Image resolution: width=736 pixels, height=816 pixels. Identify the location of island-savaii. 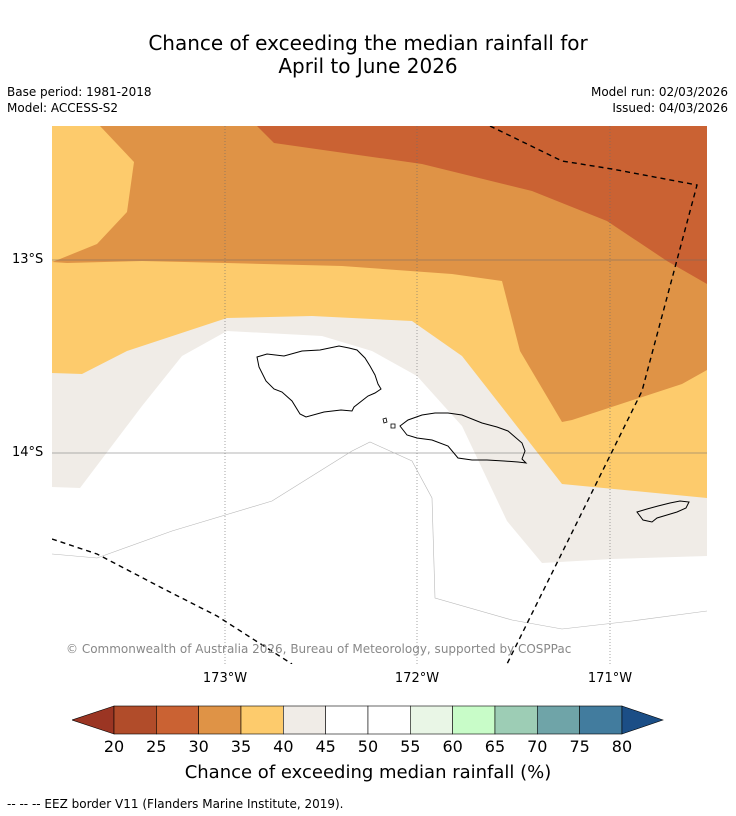
(319, 381).